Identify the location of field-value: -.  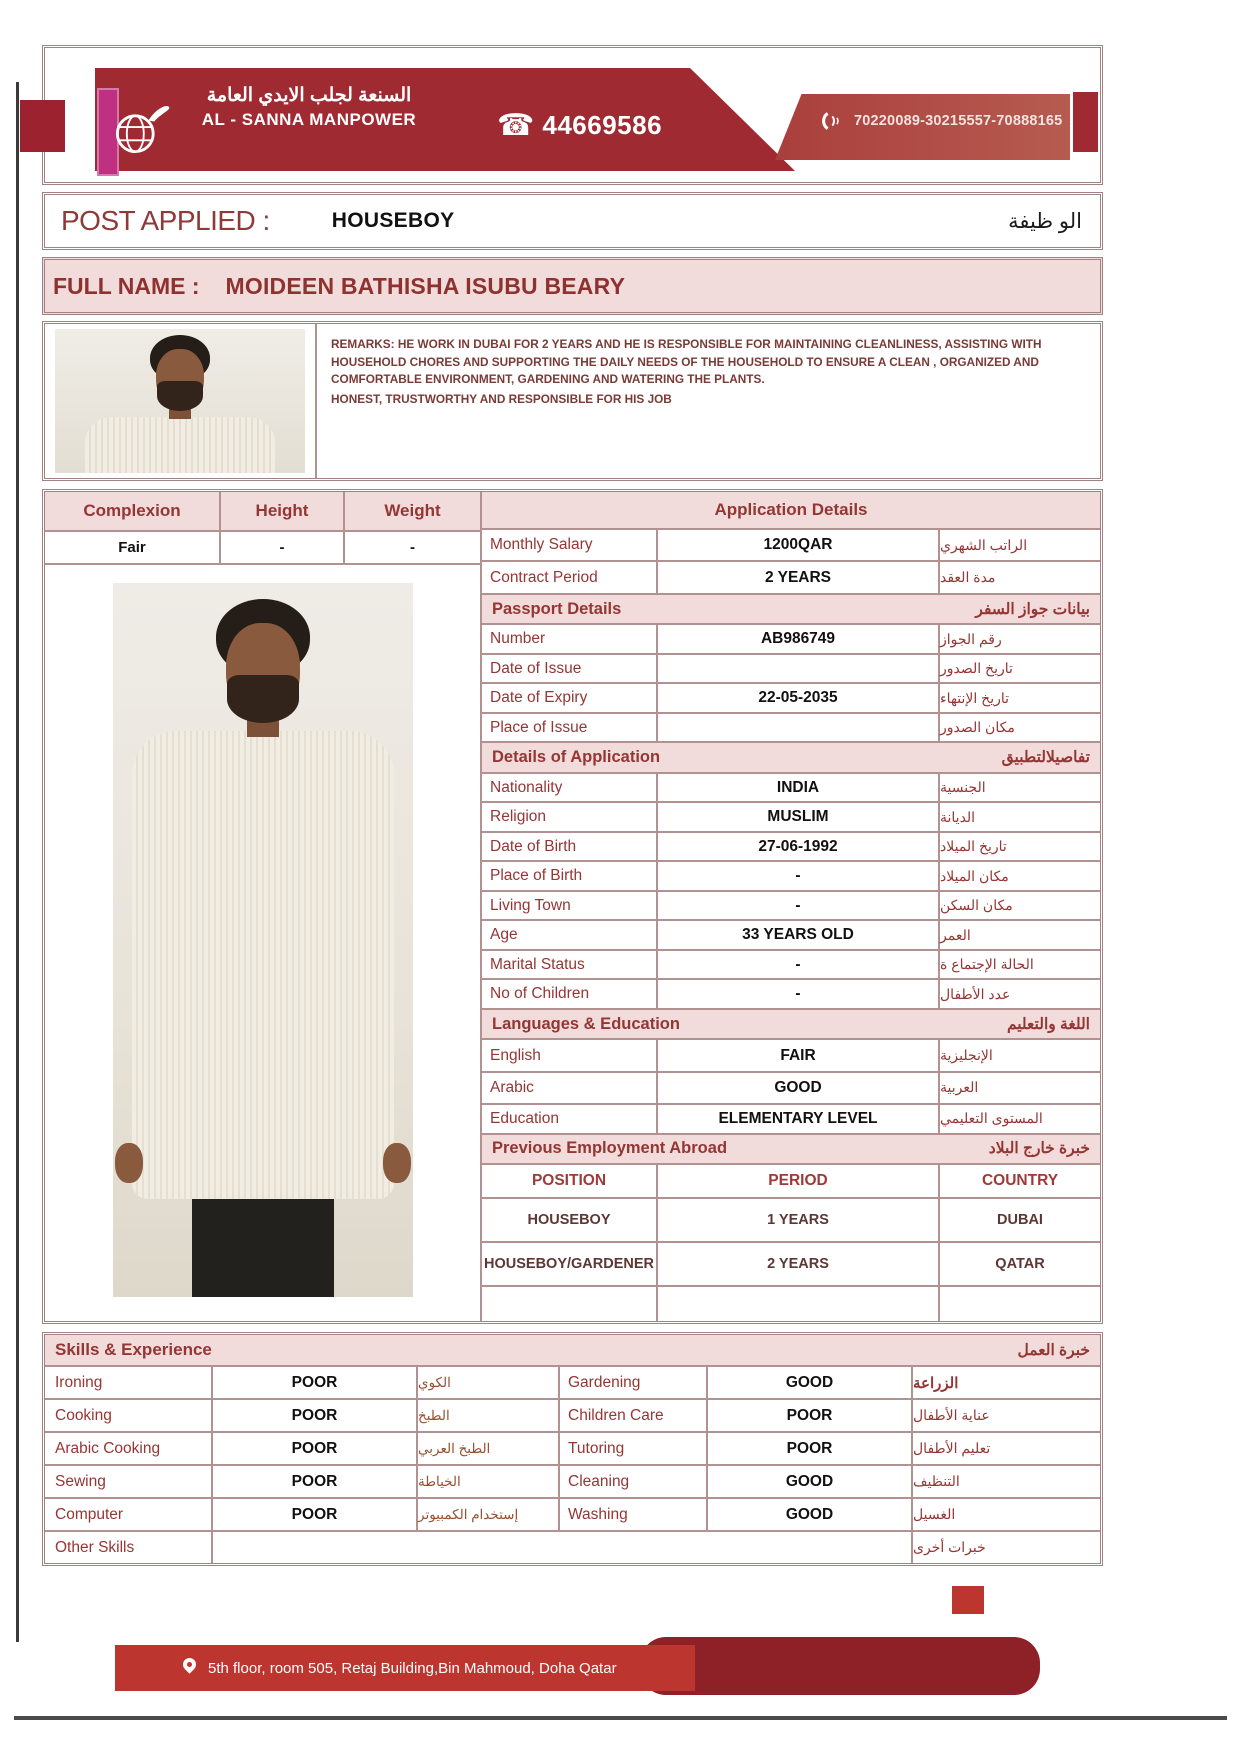
(799, 905).